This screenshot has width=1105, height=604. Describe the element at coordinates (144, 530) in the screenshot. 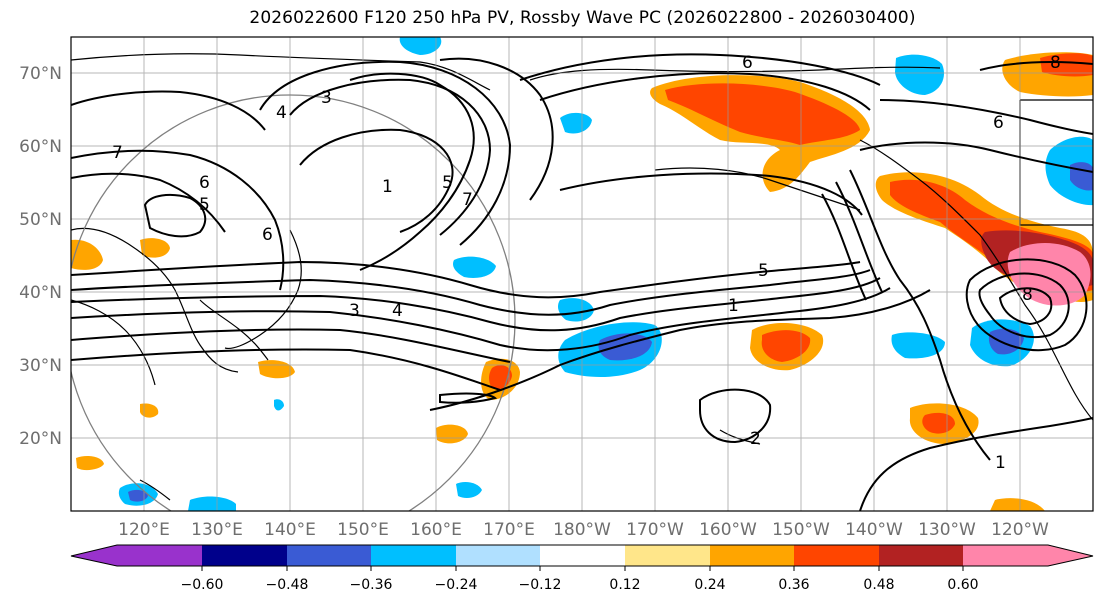

I see `lon-label: 120°E` at that location.